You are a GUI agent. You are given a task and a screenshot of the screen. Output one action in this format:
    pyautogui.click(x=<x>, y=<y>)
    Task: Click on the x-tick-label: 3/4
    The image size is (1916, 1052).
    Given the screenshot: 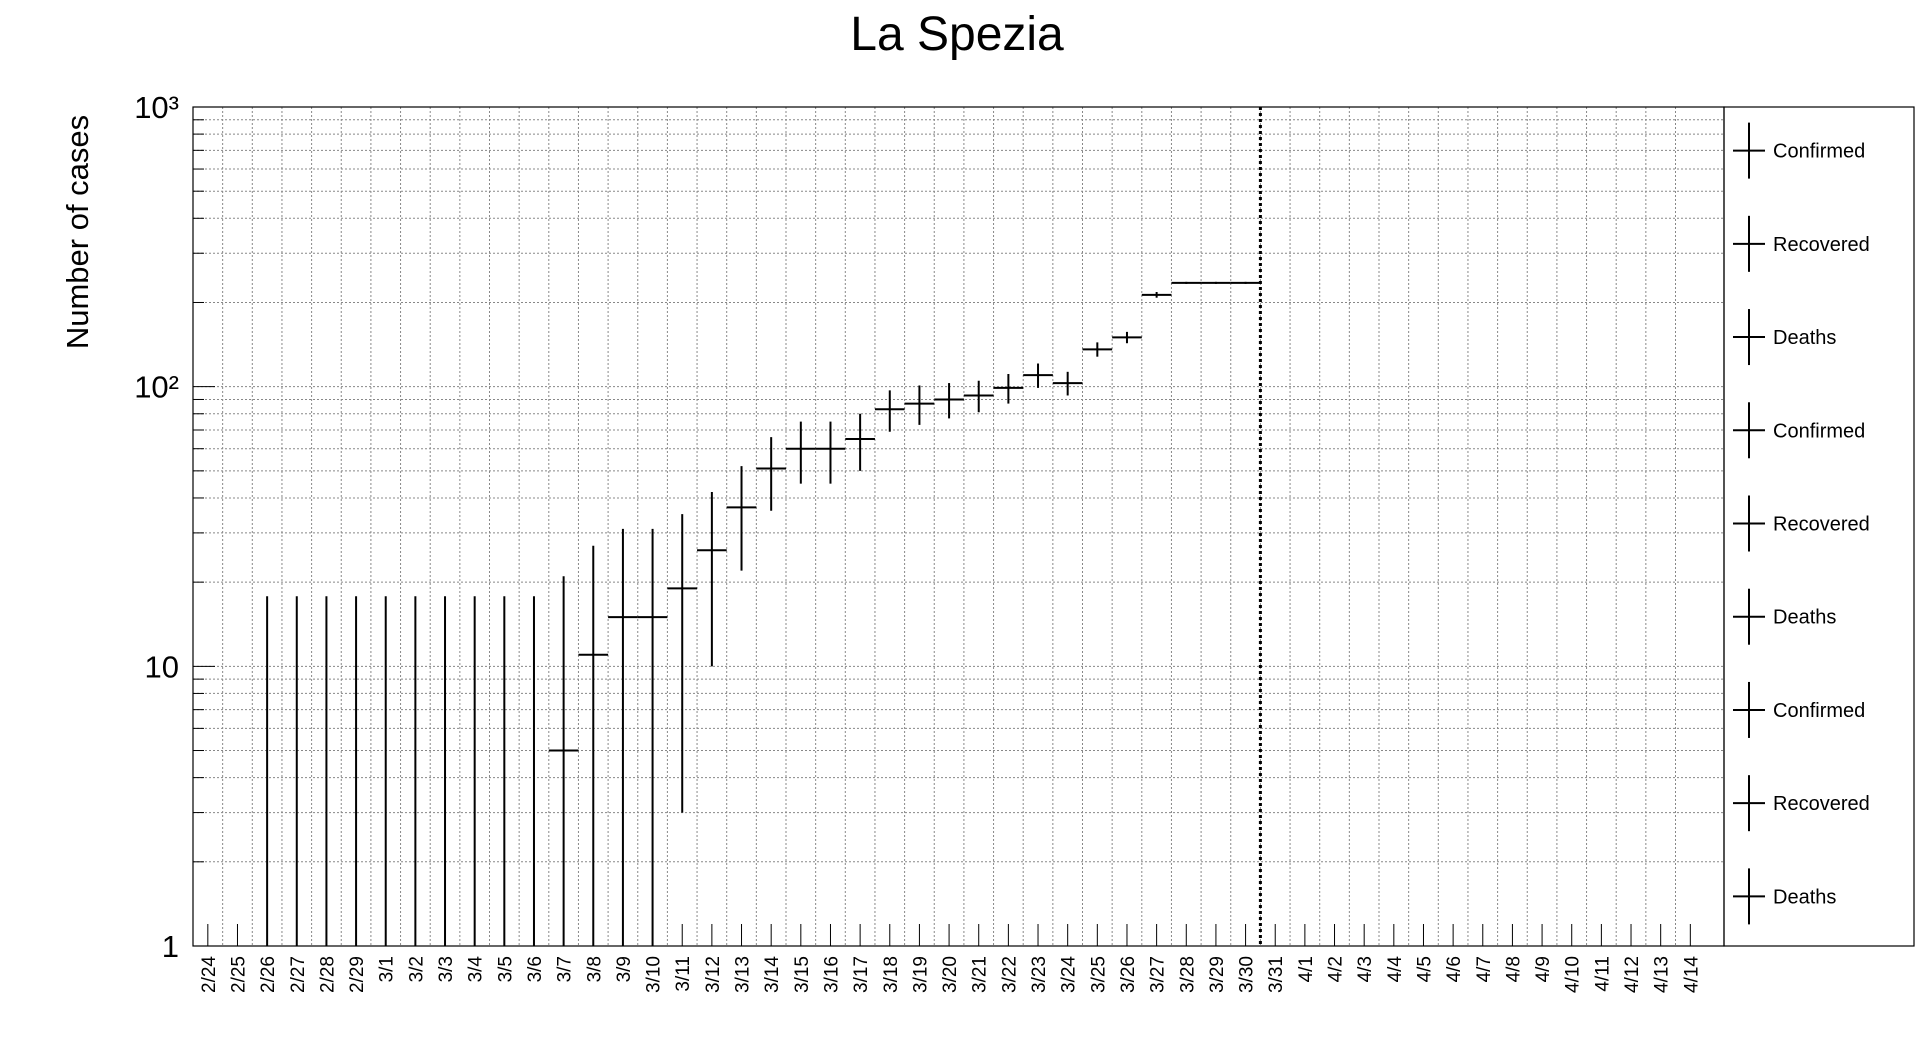 What is the action you would take?
    pyautogui.click(x=476, y=969)
    